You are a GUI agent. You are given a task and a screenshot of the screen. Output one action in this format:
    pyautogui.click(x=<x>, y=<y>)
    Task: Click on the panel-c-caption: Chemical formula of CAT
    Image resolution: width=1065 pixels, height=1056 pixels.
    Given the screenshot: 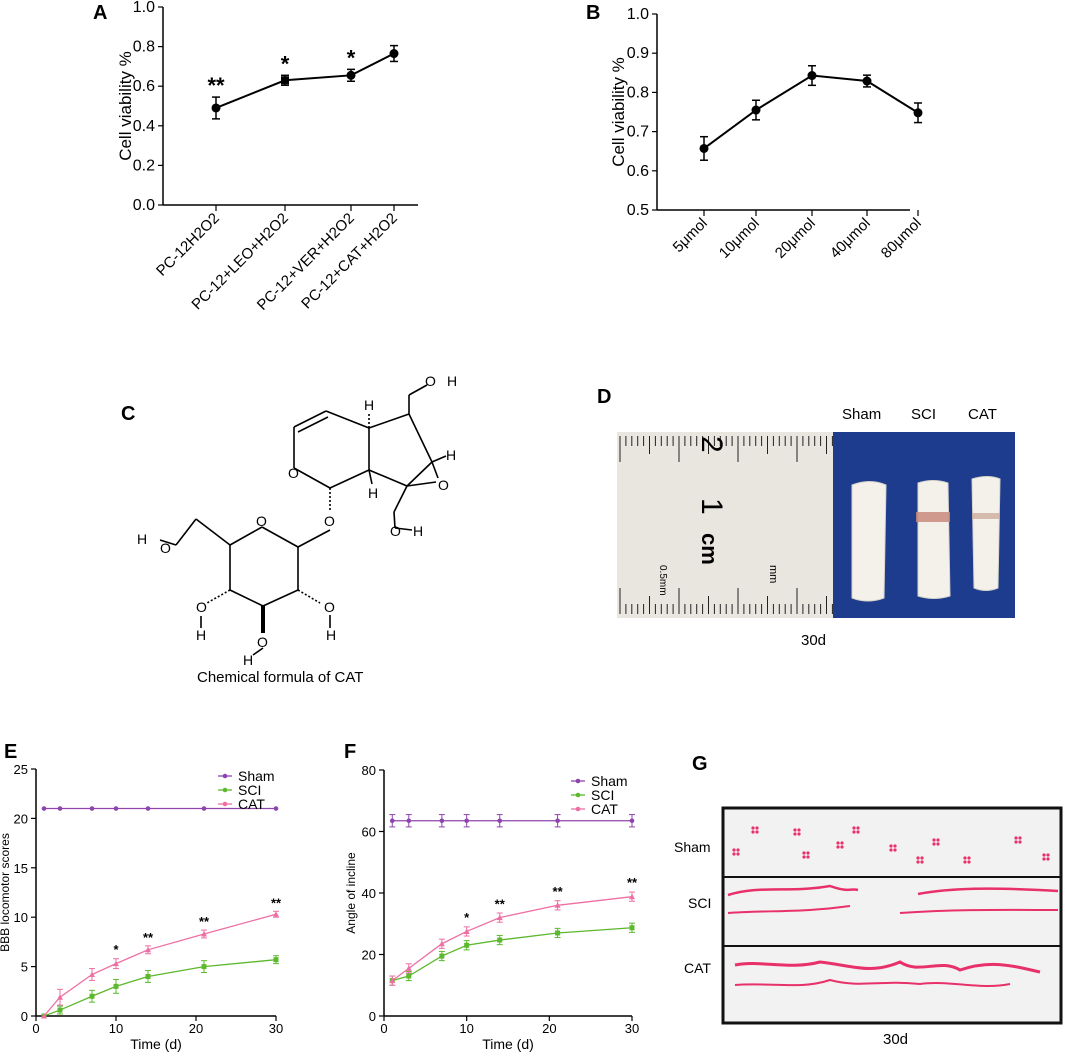 What is the action you would take?
    pyautogui.click(x=280, y=677)
    